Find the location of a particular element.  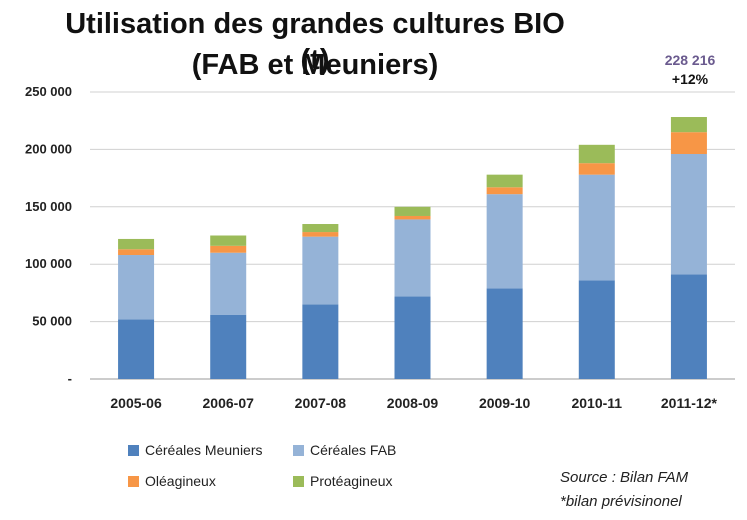

legend-swatch-proteagineux is located at coordinates (298, 481).